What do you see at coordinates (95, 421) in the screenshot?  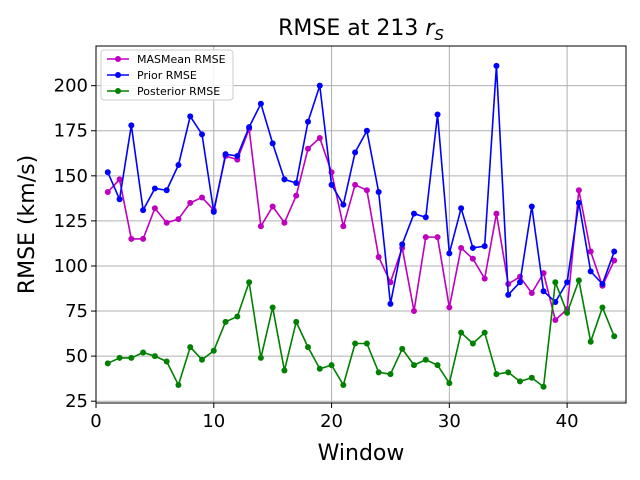 I see `x-tick-label: 0` at bounding box center [95, 421].